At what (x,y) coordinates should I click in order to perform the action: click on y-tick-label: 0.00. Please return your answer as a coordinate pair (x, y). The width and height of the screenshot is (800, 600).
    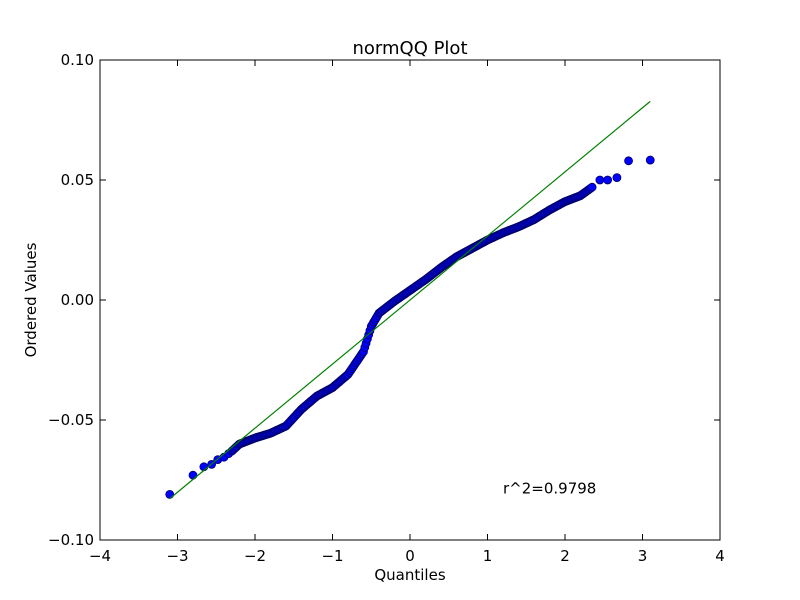
    Looking at the image, I should click on (77, 300).